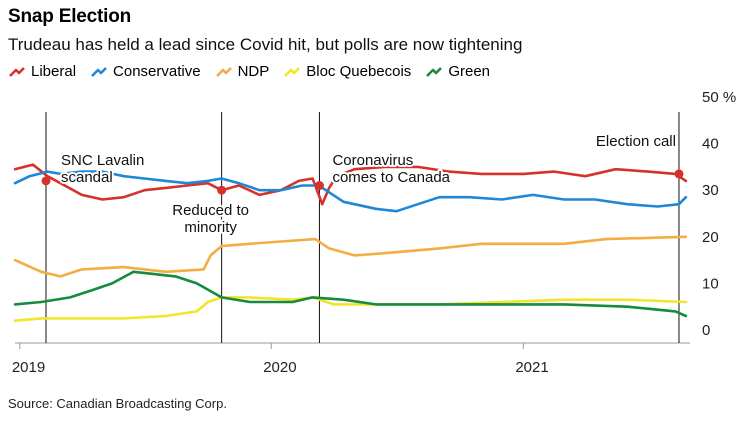  I want to click on legend-item: Conservative, so click(145, 71).